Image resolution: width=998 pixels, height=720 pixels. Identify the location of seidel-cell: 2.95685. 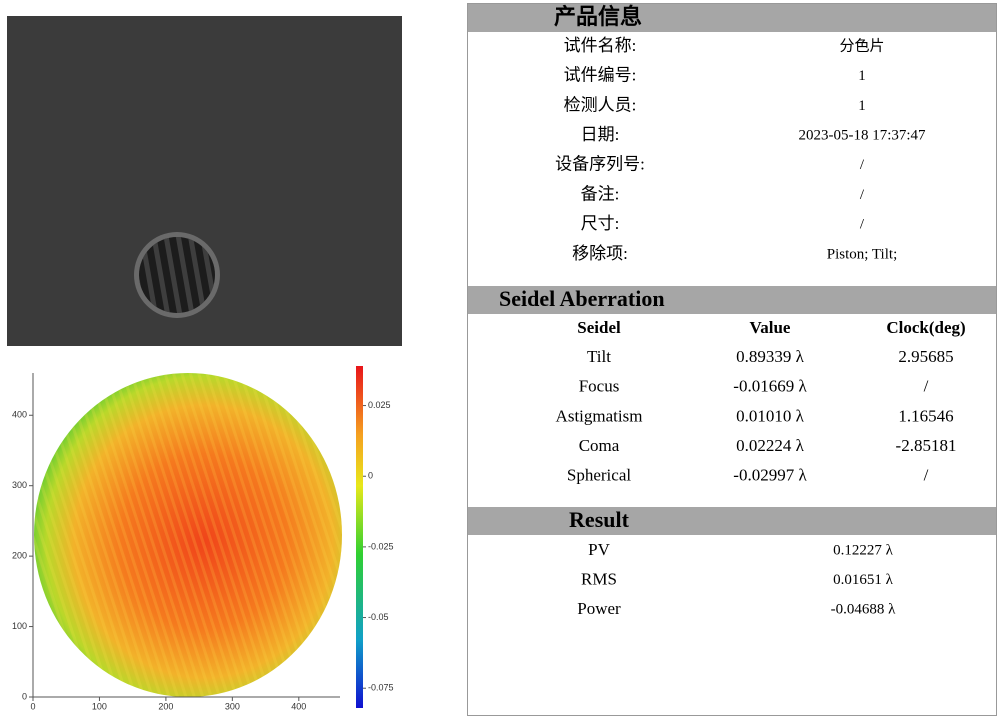
(925, 356).